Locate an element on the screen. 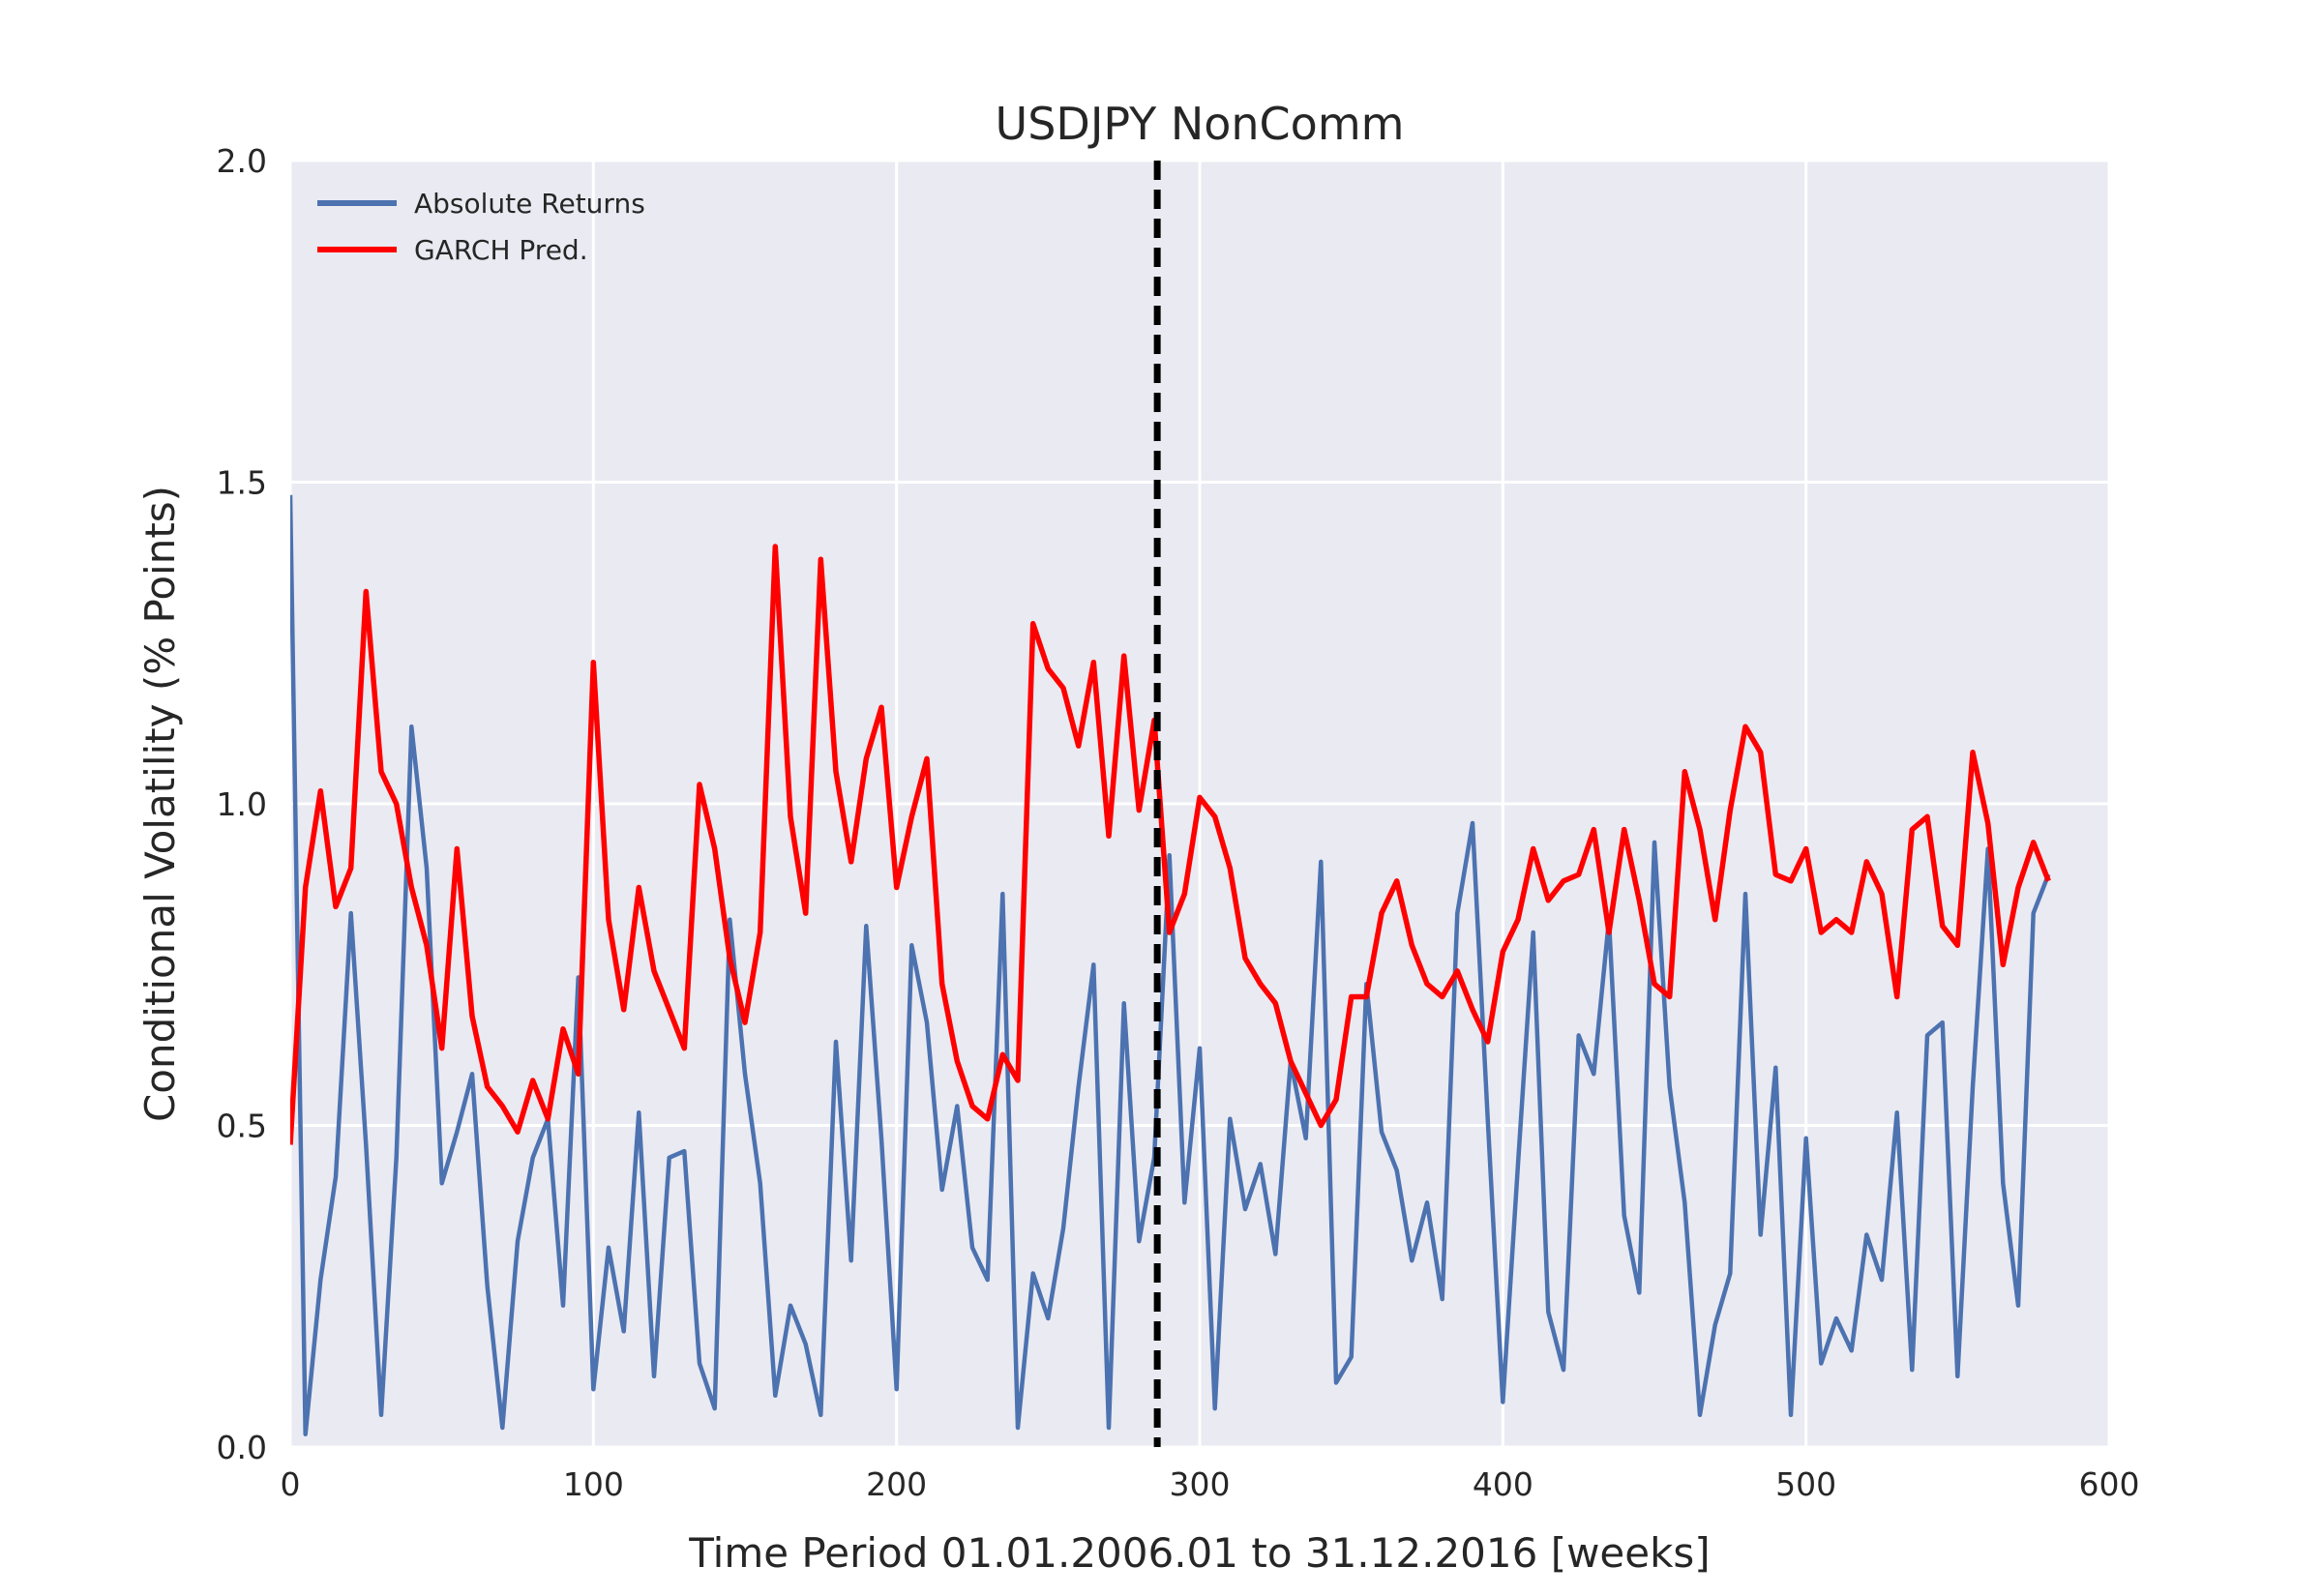  x-tick-label: 0 is located at coordinates (291, 1484).